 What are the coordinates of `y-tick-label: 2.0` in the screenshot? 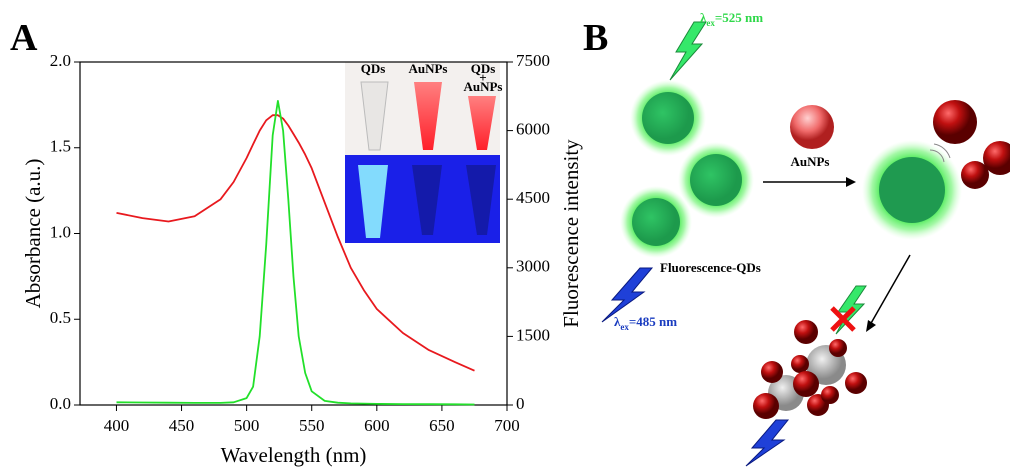 It's located at (60, 60).